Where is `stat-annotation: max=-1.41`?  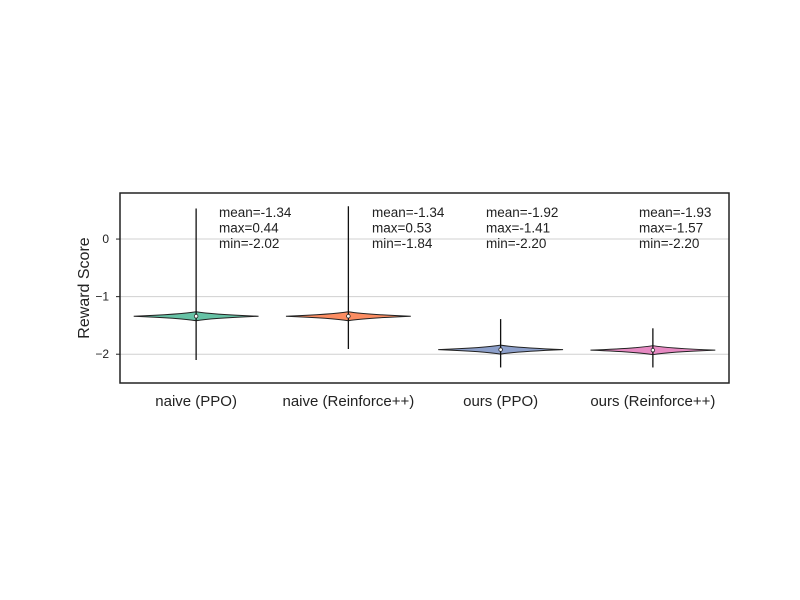 stat-annotation: max=-1.41 is located at coordinates (518, 228).